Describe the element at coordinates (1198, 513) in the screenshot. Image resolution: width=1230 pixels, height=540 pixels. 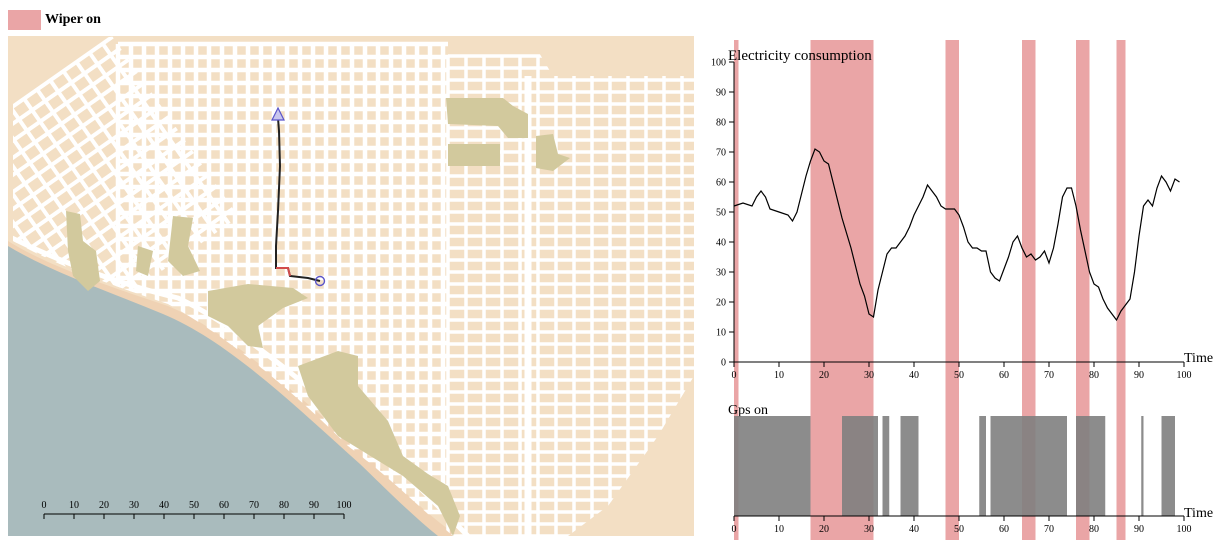
I see `gps-x-label: Time` at that location.